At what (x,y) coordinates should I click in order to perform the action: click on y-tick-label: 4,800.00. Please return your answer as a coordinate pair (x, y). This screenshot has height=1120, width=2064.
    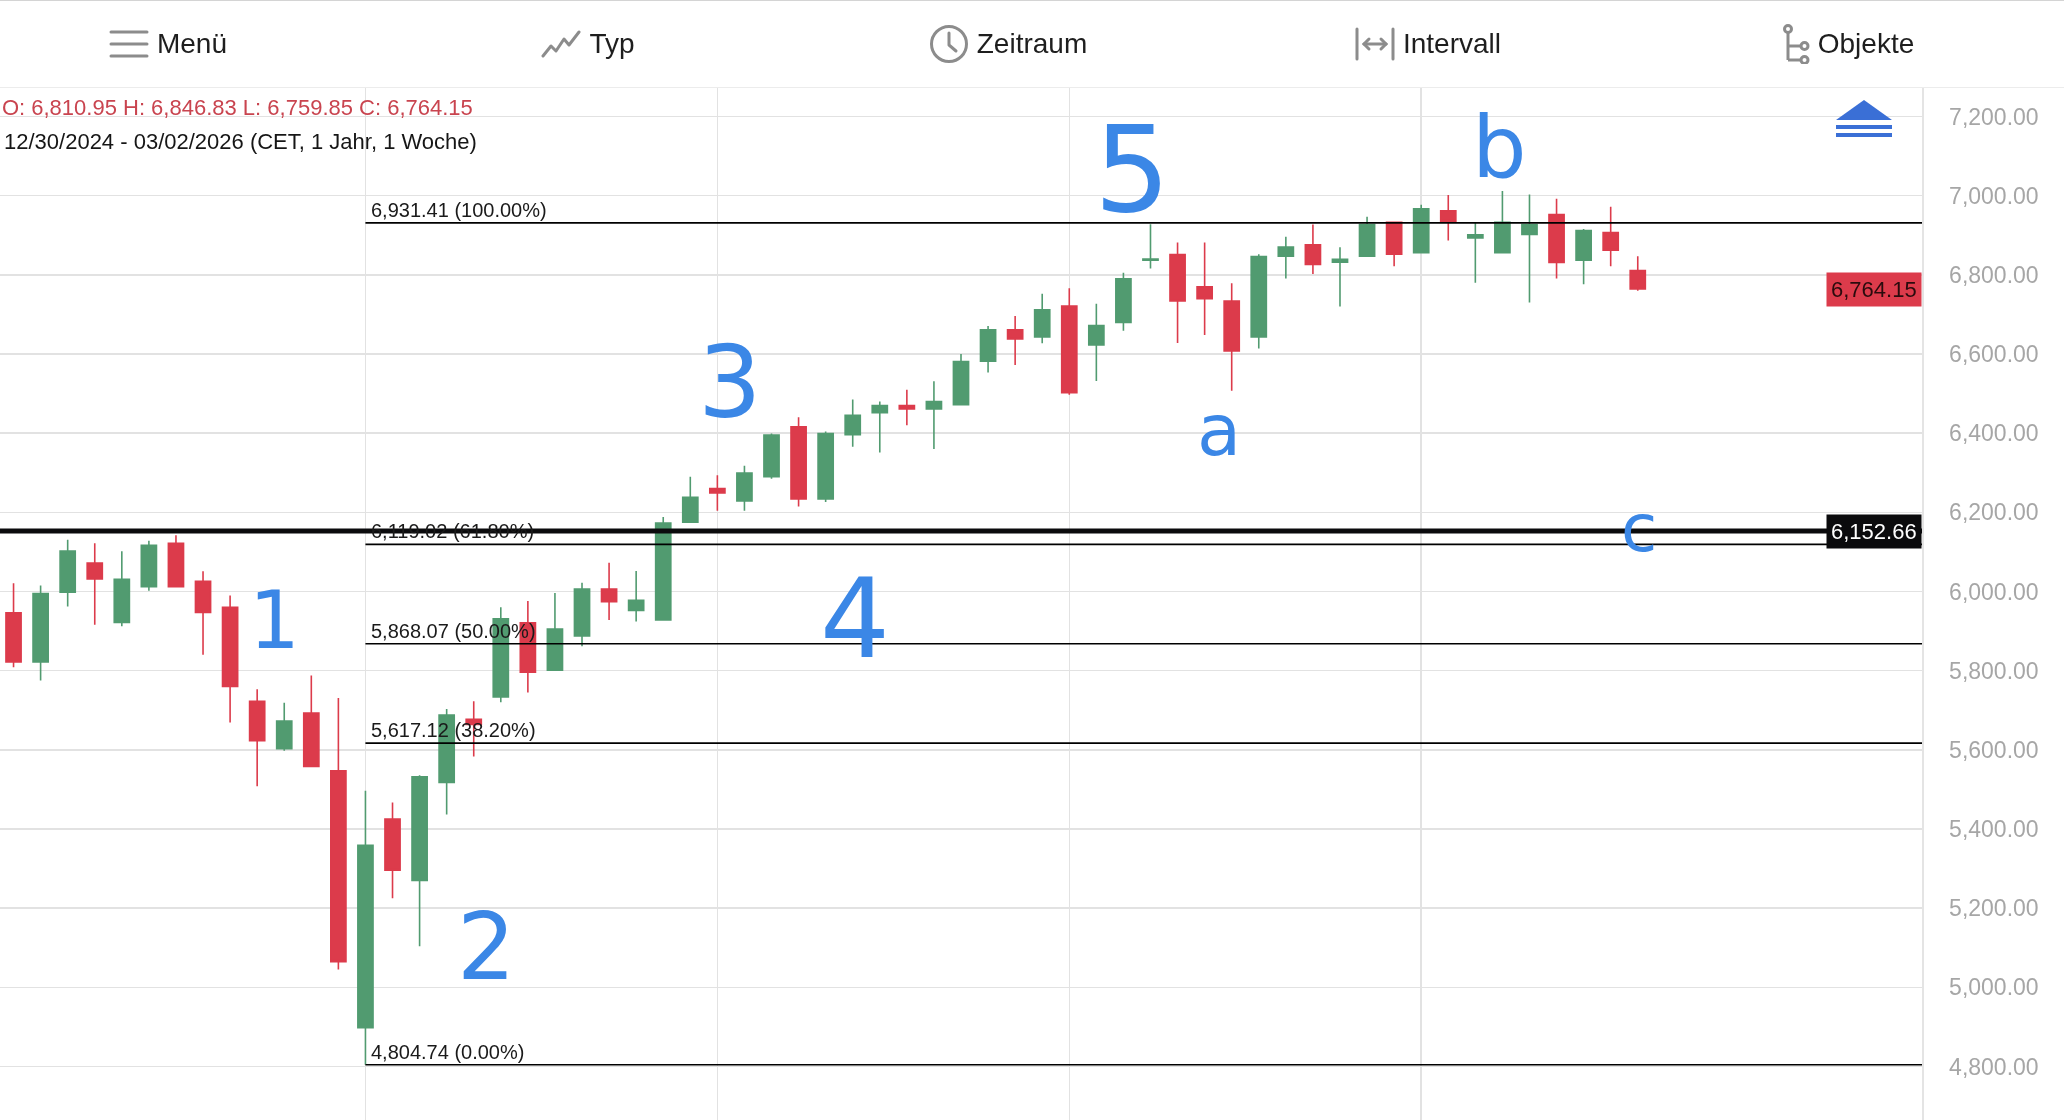
    Looking at the image, I should click on (1994, 1066).